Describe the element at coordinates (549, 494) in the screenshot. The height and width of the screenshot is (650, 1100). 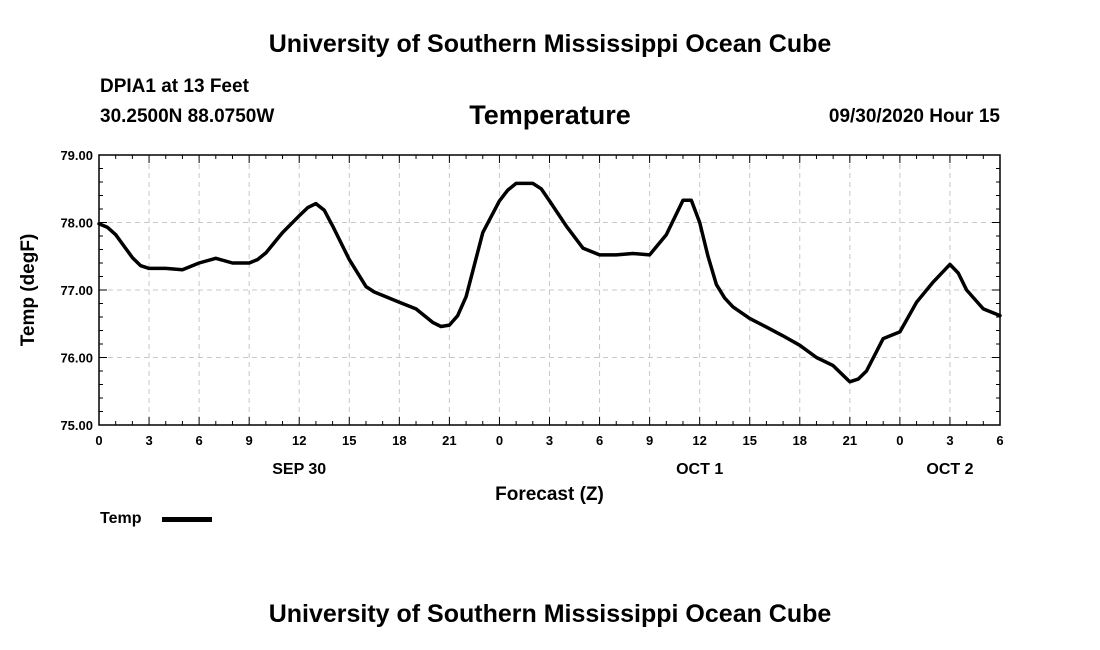
I see `x-axis-title: Forecast (Z)` at that location.